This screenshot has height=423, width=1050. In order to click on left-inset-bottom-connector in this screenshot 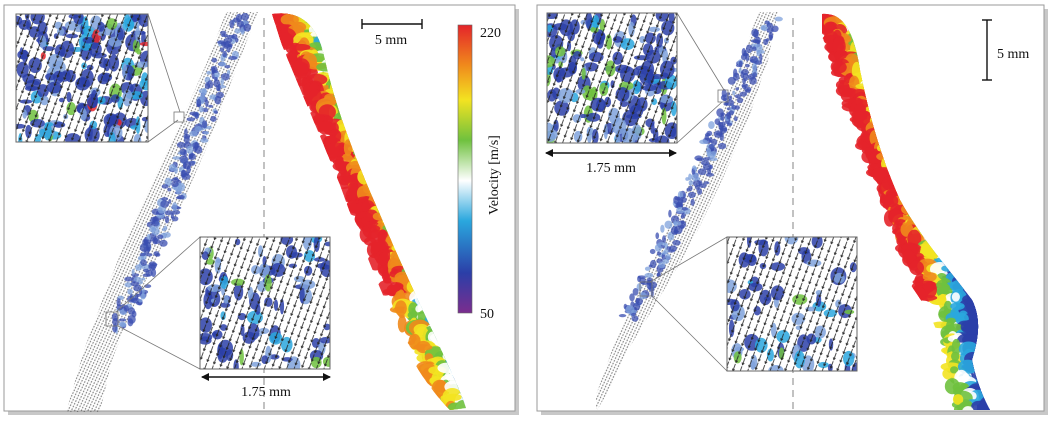, I will do `click(158, 274)`.